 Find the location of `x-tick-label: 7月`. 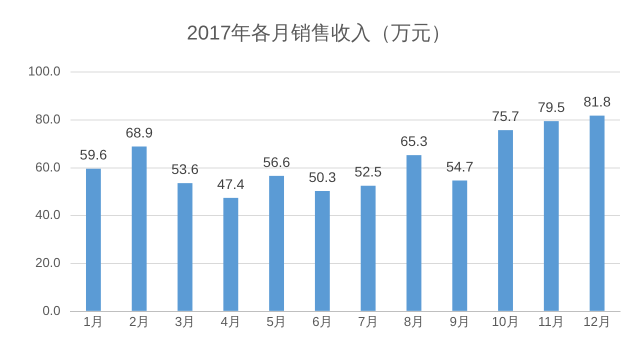

x-tick-label: 7月 is located at coordinates (368, 321).